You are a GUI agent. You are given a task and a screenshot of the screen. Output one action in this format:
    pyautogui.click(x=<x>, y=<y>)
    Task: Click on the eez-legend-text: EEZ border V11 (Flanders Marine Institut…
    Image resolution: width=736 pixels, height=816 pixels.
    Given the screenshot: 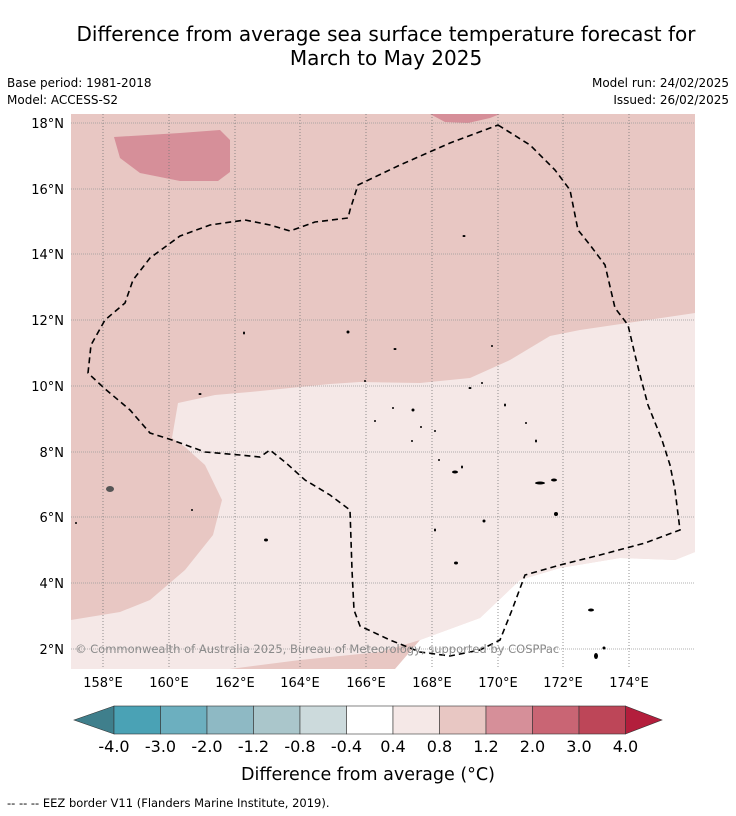 What is the action you would take?
    pyautogui.click(x=186, y=803)
    